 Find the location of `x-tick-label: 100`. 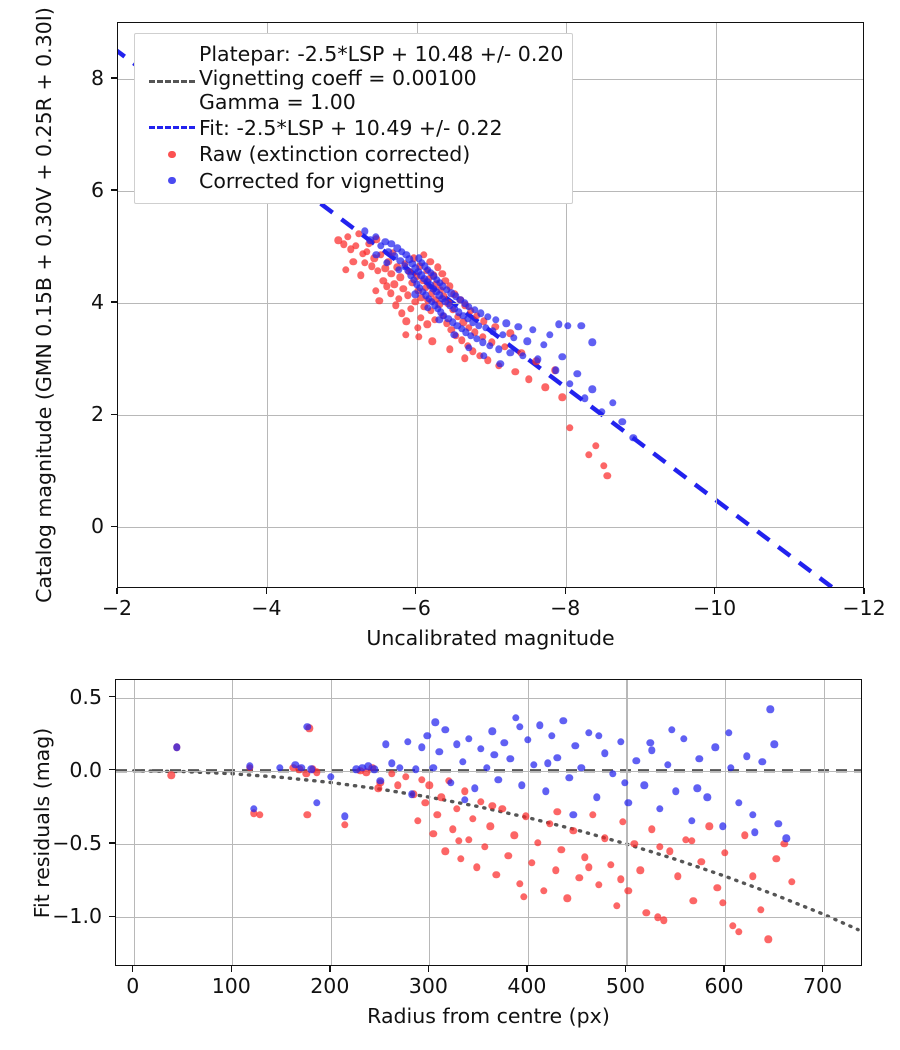

x-tick-label: 100 is located at coordinates (231, 986).